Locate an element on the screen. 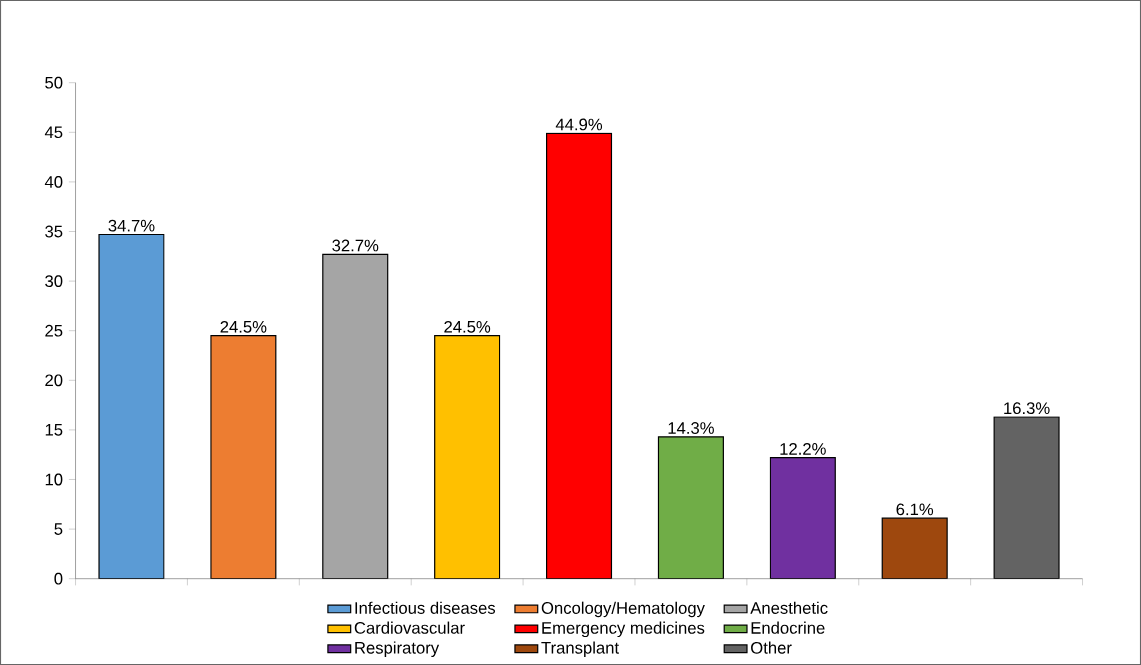  y-tick-label: 5 is located at coordinates (58, 529).